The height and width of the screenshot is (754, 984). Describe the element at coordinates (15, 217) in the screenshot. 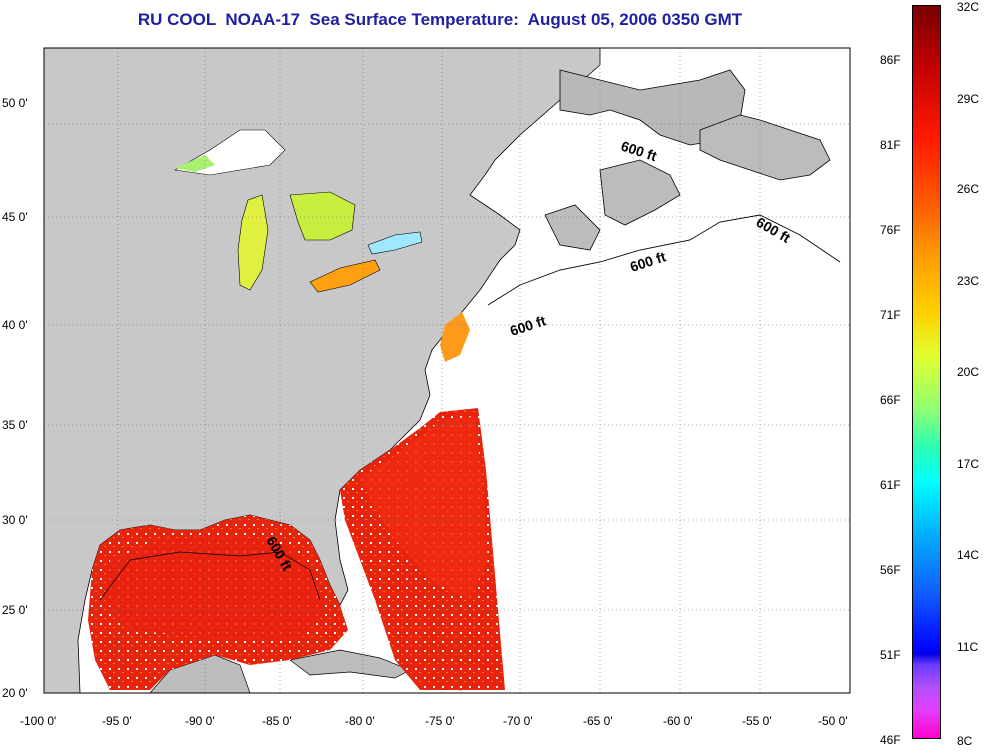

I see `lat-label: 45 0'` at that location.